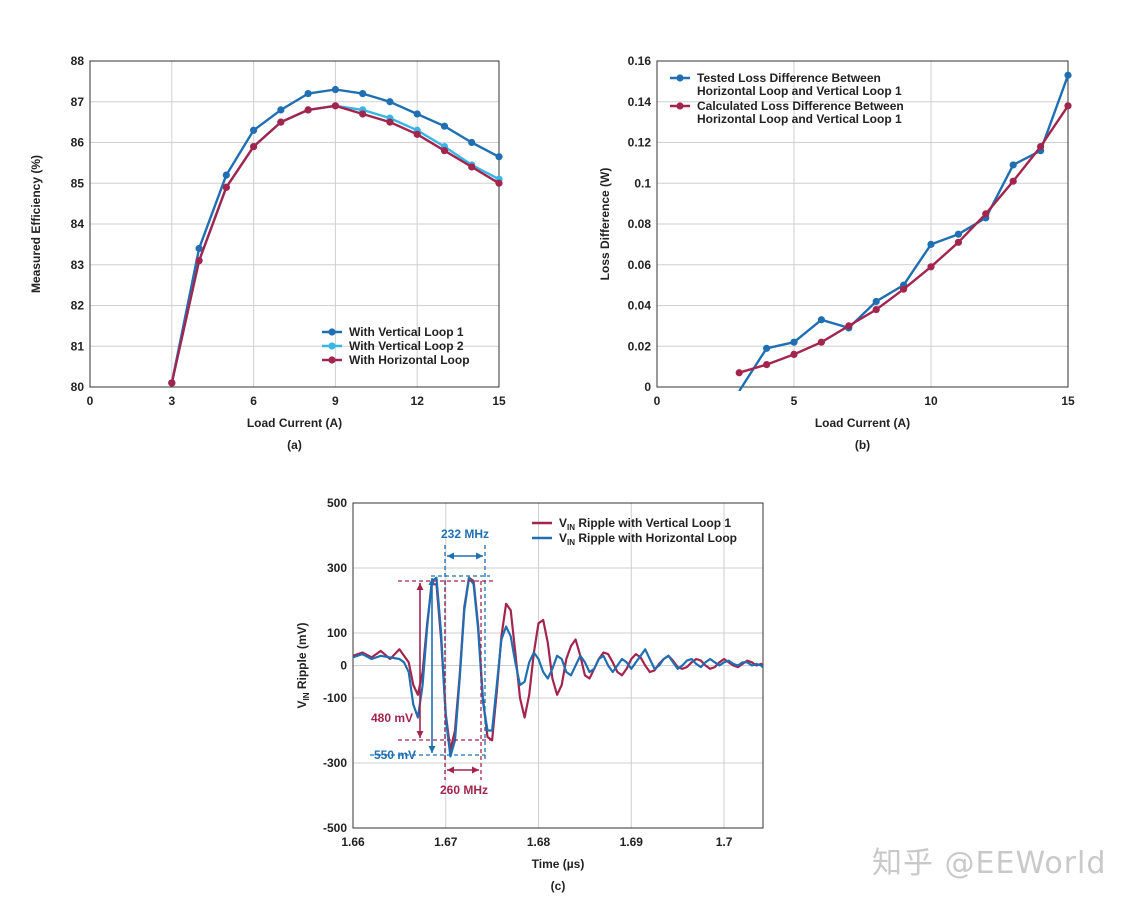 This screenshot has height=908, width=1144. I want to click on freq-label-top: 232 MHz, so click(465, 534).